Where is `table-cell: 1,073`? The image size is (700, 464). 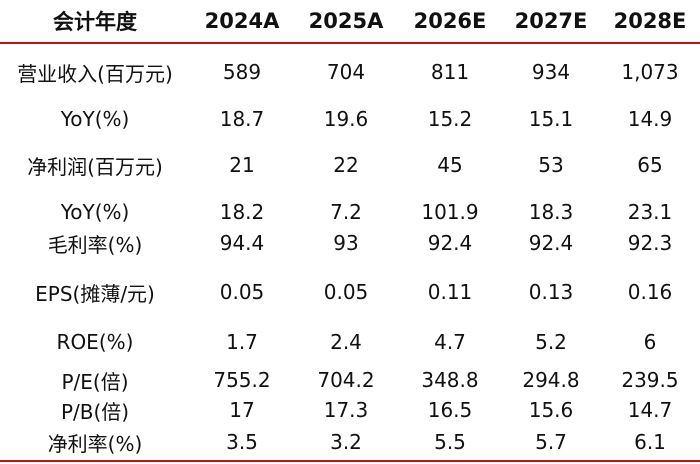
table-cell: 1,073 is located at coordinates (650, 72).